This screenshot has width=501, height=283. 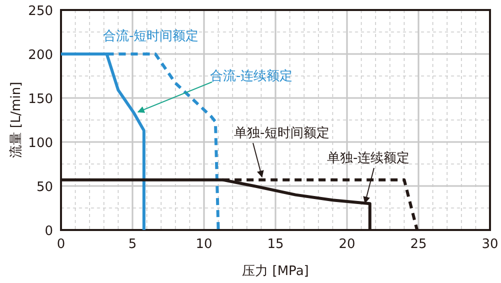 What do you see at coordinates (16, 120) in the screenshot?
I see `y-axis-title: 流量 [L/min]` at bounding box center [16, 120].